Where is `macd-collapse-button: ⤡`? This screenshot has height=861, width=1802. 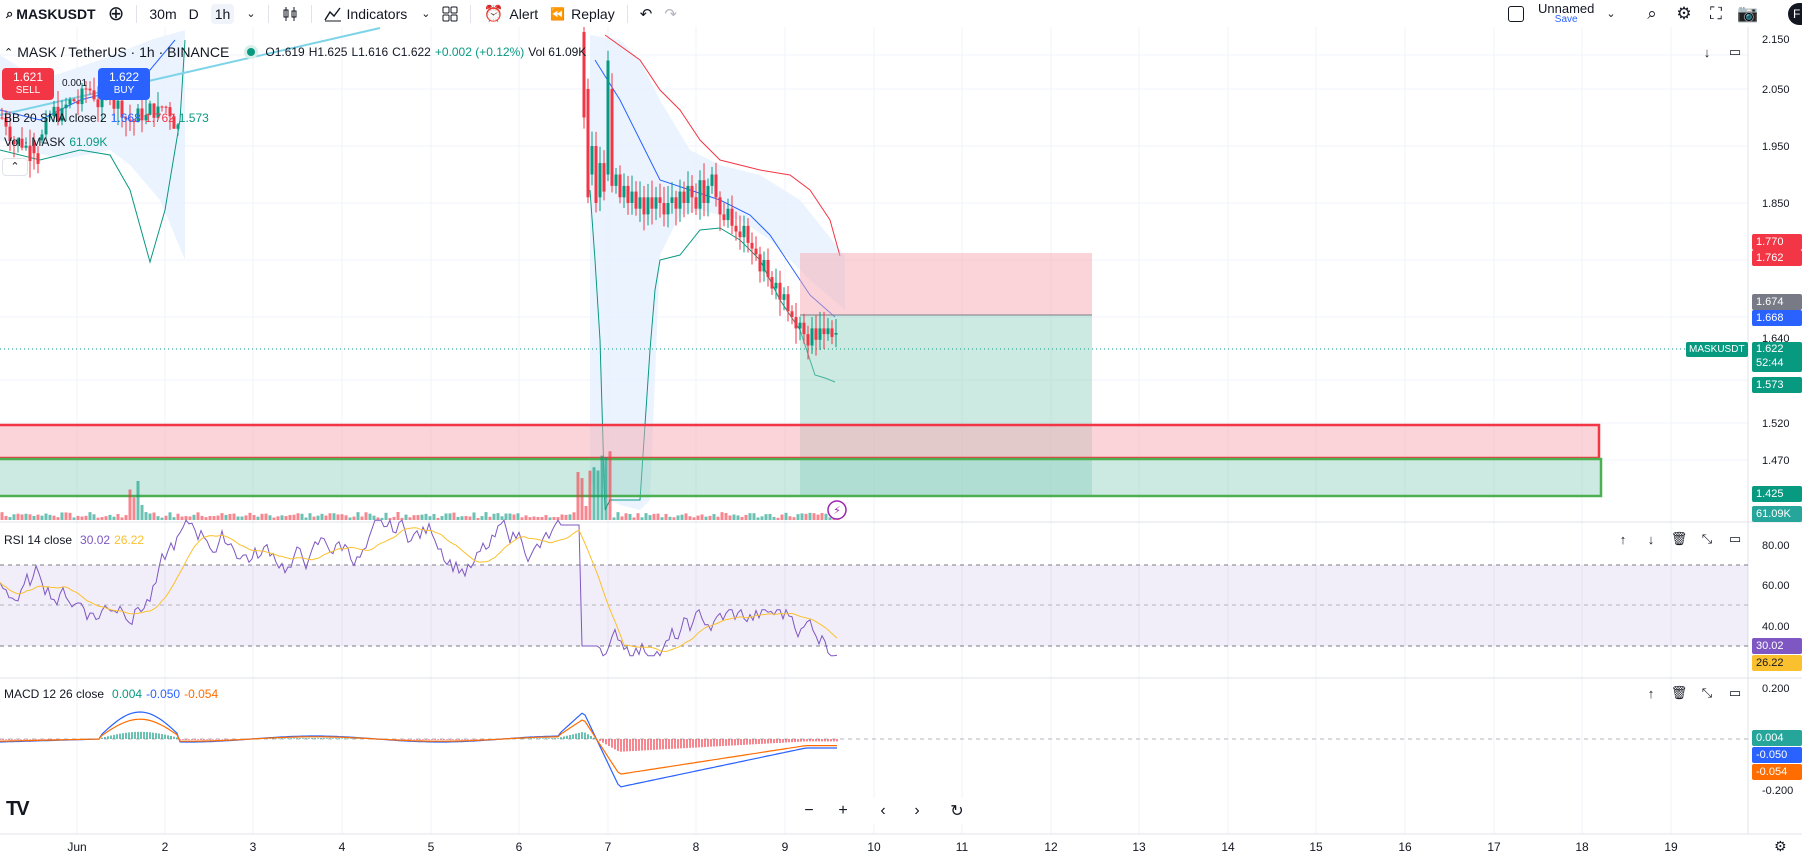 macd-collapse-button: ⤡ is located at coordinates (1707, 693).